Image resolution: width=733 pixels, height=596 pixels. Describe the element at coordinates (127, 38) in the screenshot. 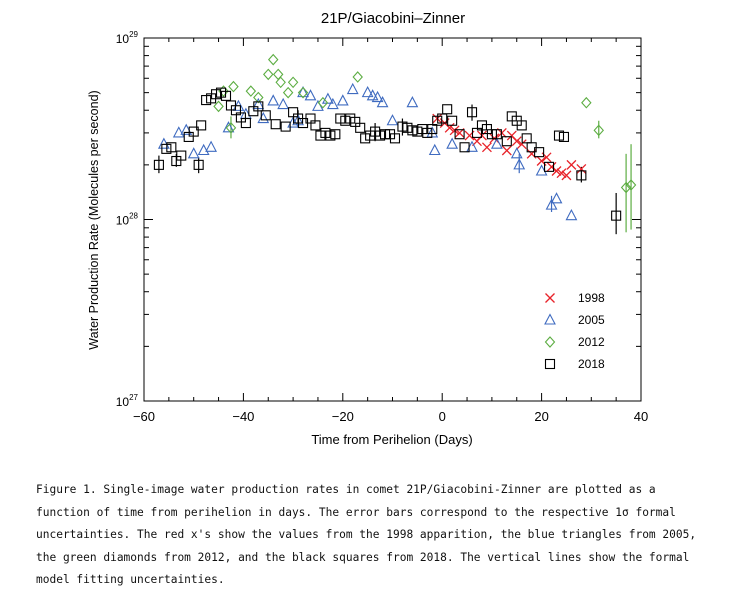

I see `y-tick-label: 1029` at that location.